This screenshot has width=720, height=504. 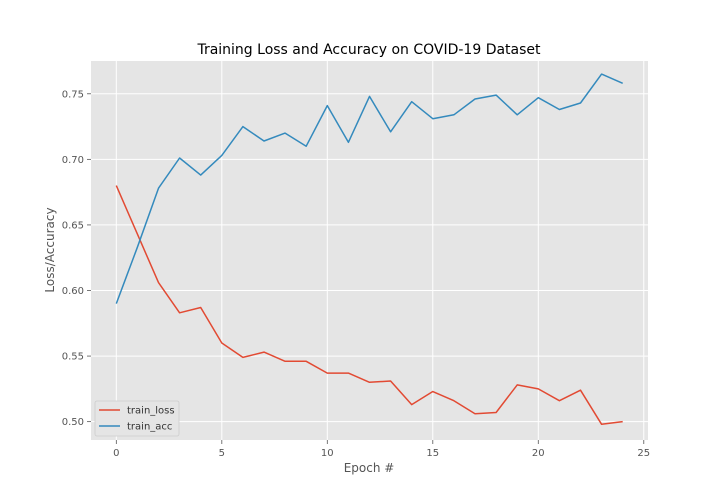 I want to click on x-tick-label: 5, so click(x=222, y=453).